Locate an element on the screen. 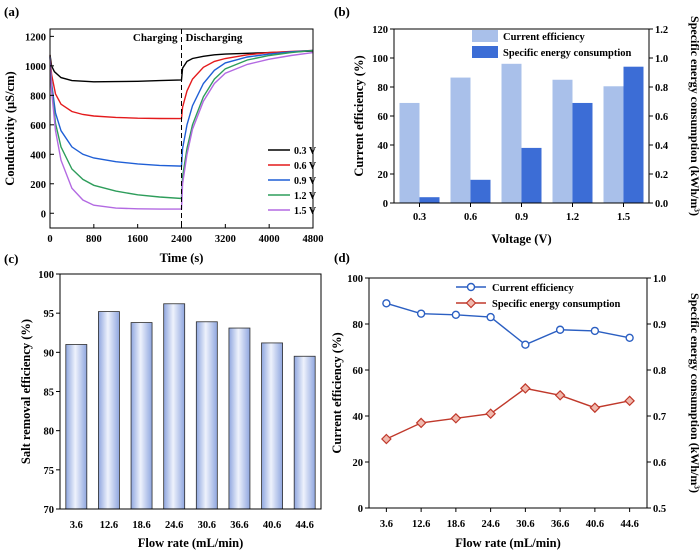 The width and height of the screenshot is (700, 550). series-line-0.3V is located at coordinates (181, 66).